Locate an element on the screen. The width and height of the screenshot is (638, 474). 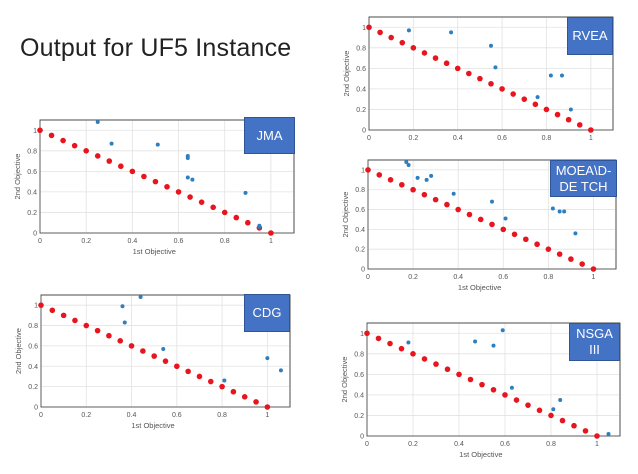
x-tick-label: 1 is located at coordinates (591, 138).